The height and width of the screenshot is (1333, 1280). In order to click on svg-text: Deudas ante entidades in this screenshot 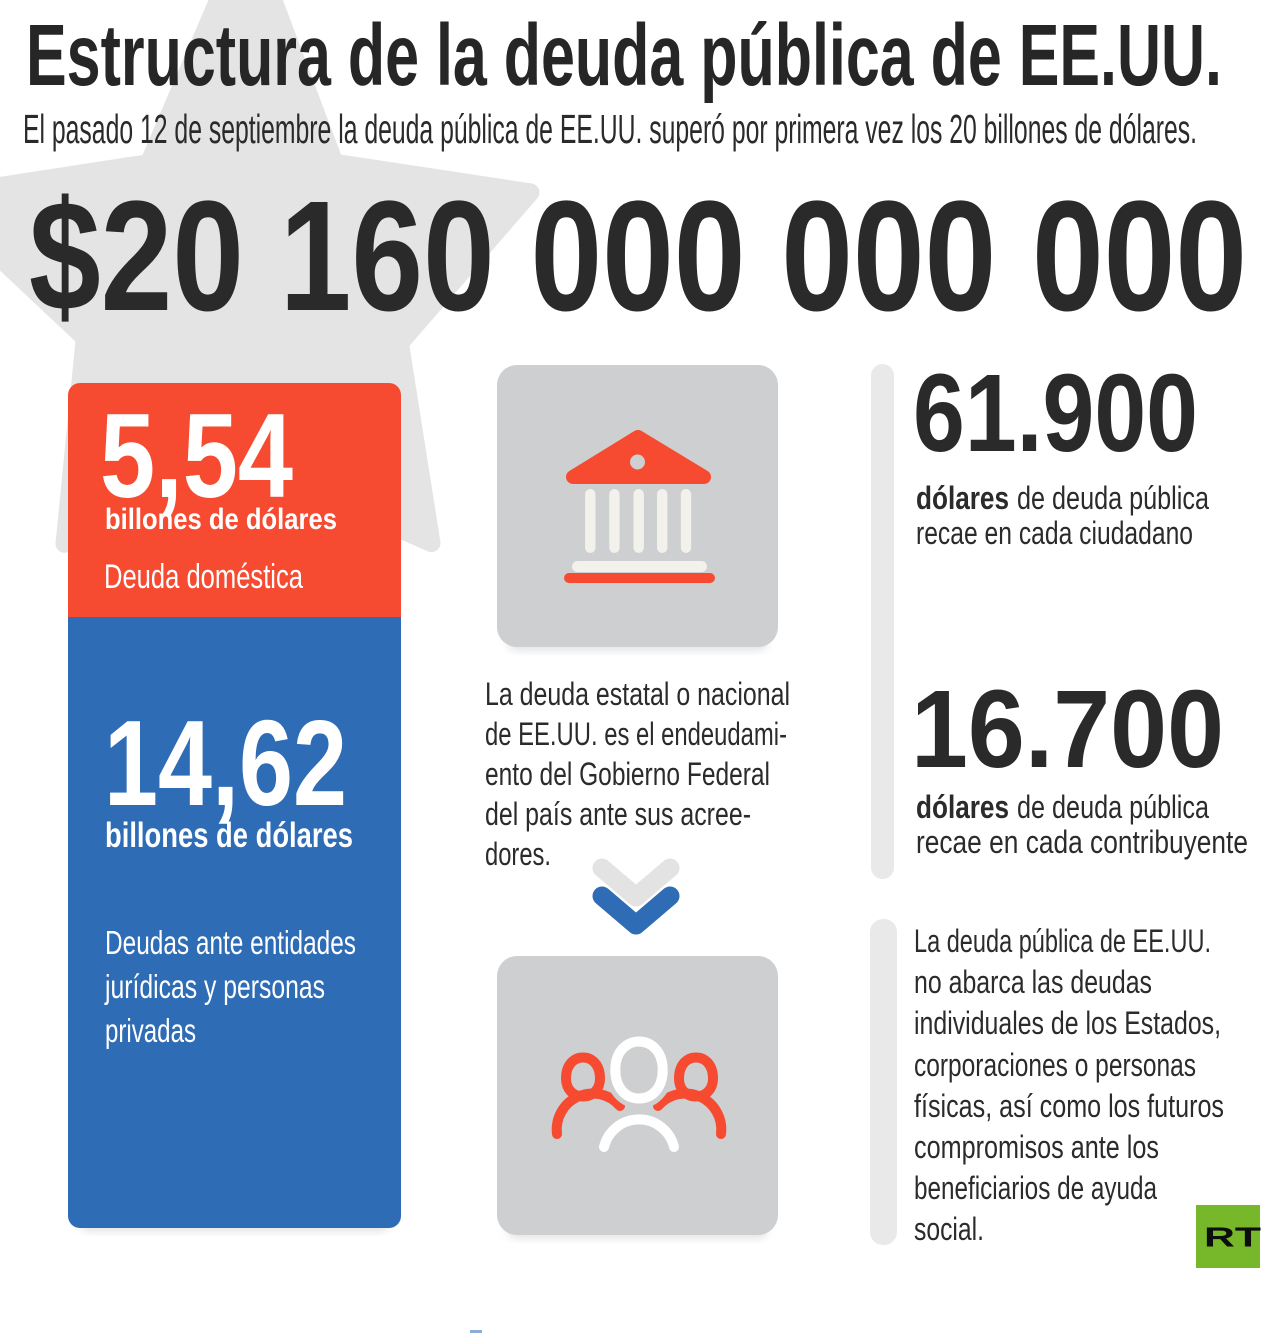, I will do `click(230, 942)`.